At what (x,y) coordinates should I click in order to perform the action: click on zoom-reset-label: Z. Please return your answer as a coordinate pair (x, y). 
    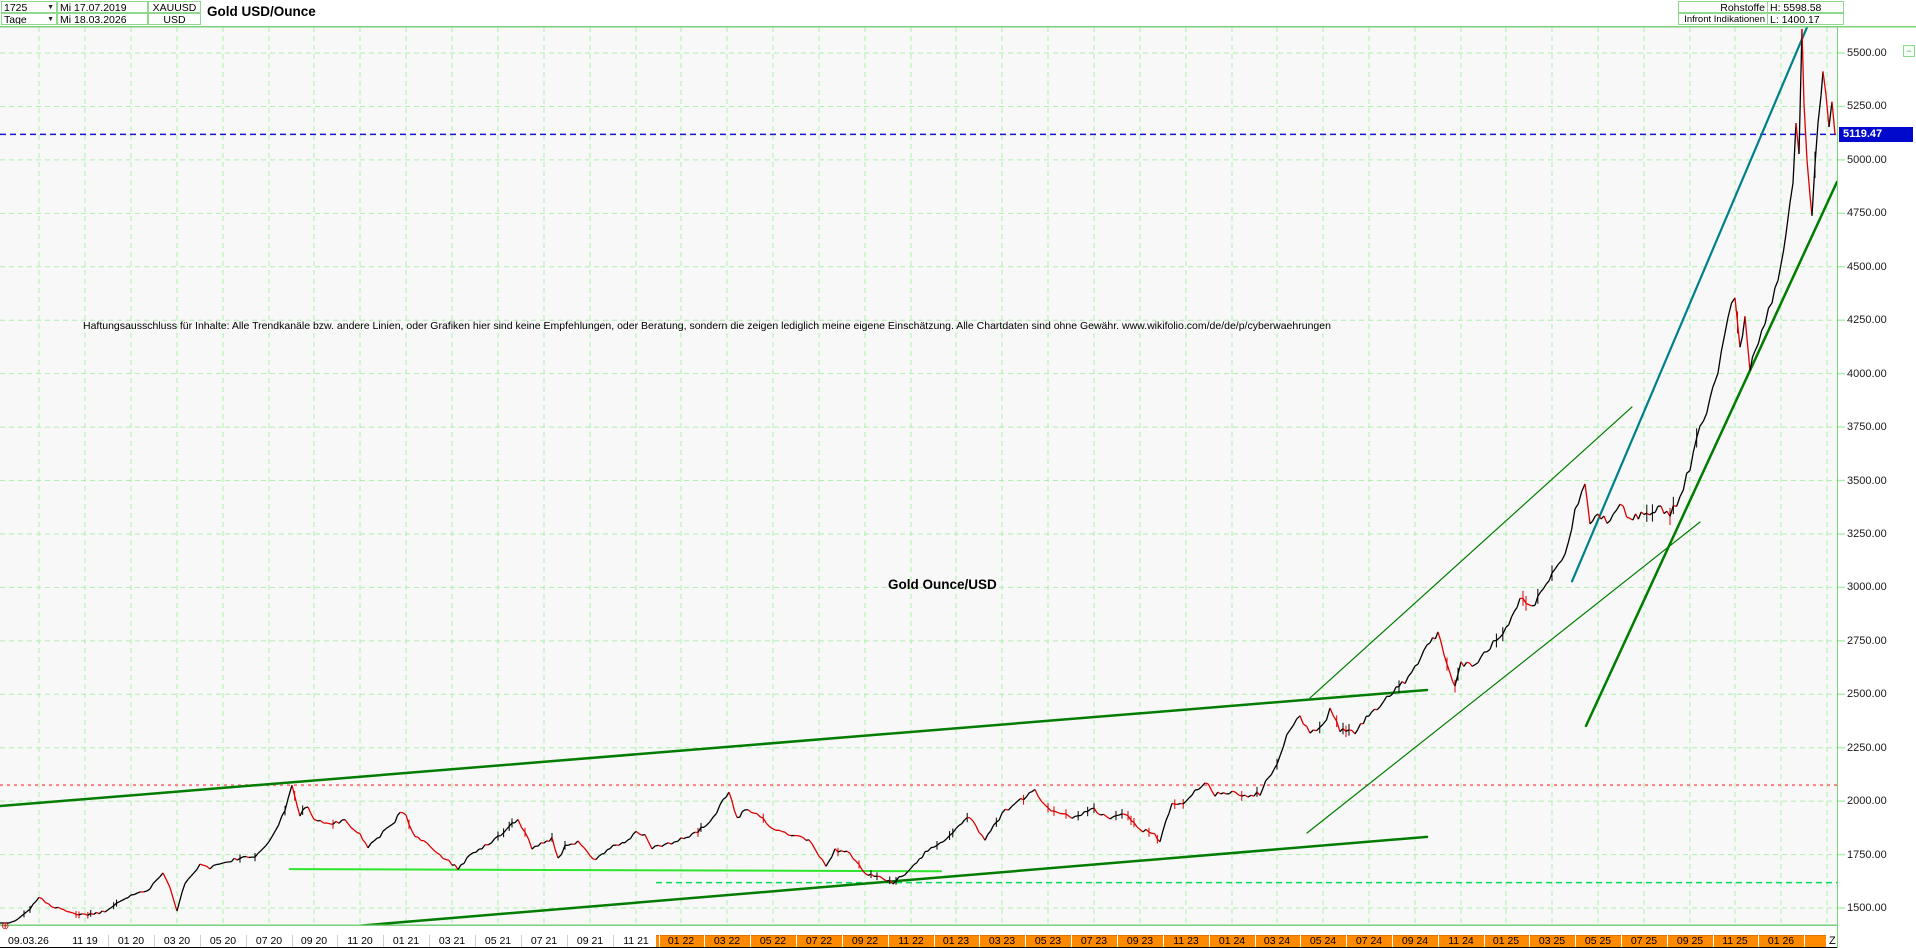
    Looking at the image, I should click on (1832, 941).